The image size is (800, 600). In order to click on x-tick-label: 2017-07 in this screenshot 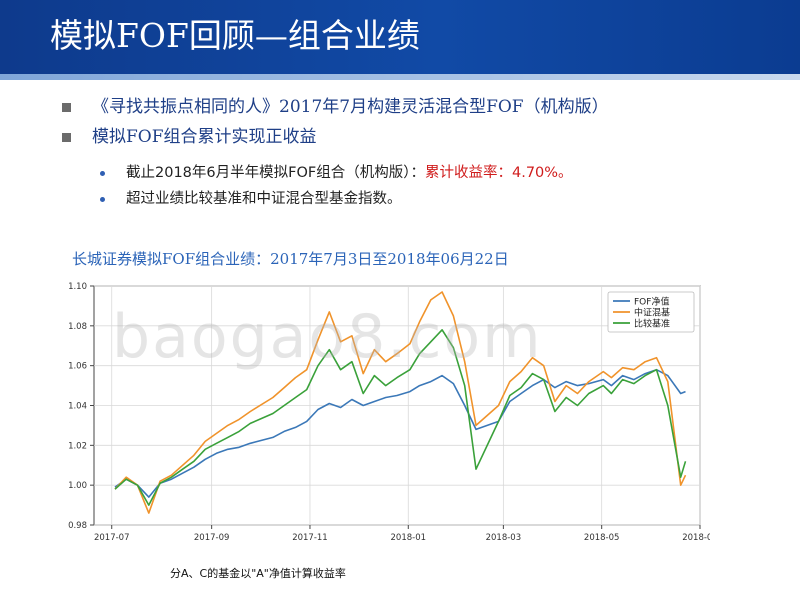, I will do `click(112, 538)`.